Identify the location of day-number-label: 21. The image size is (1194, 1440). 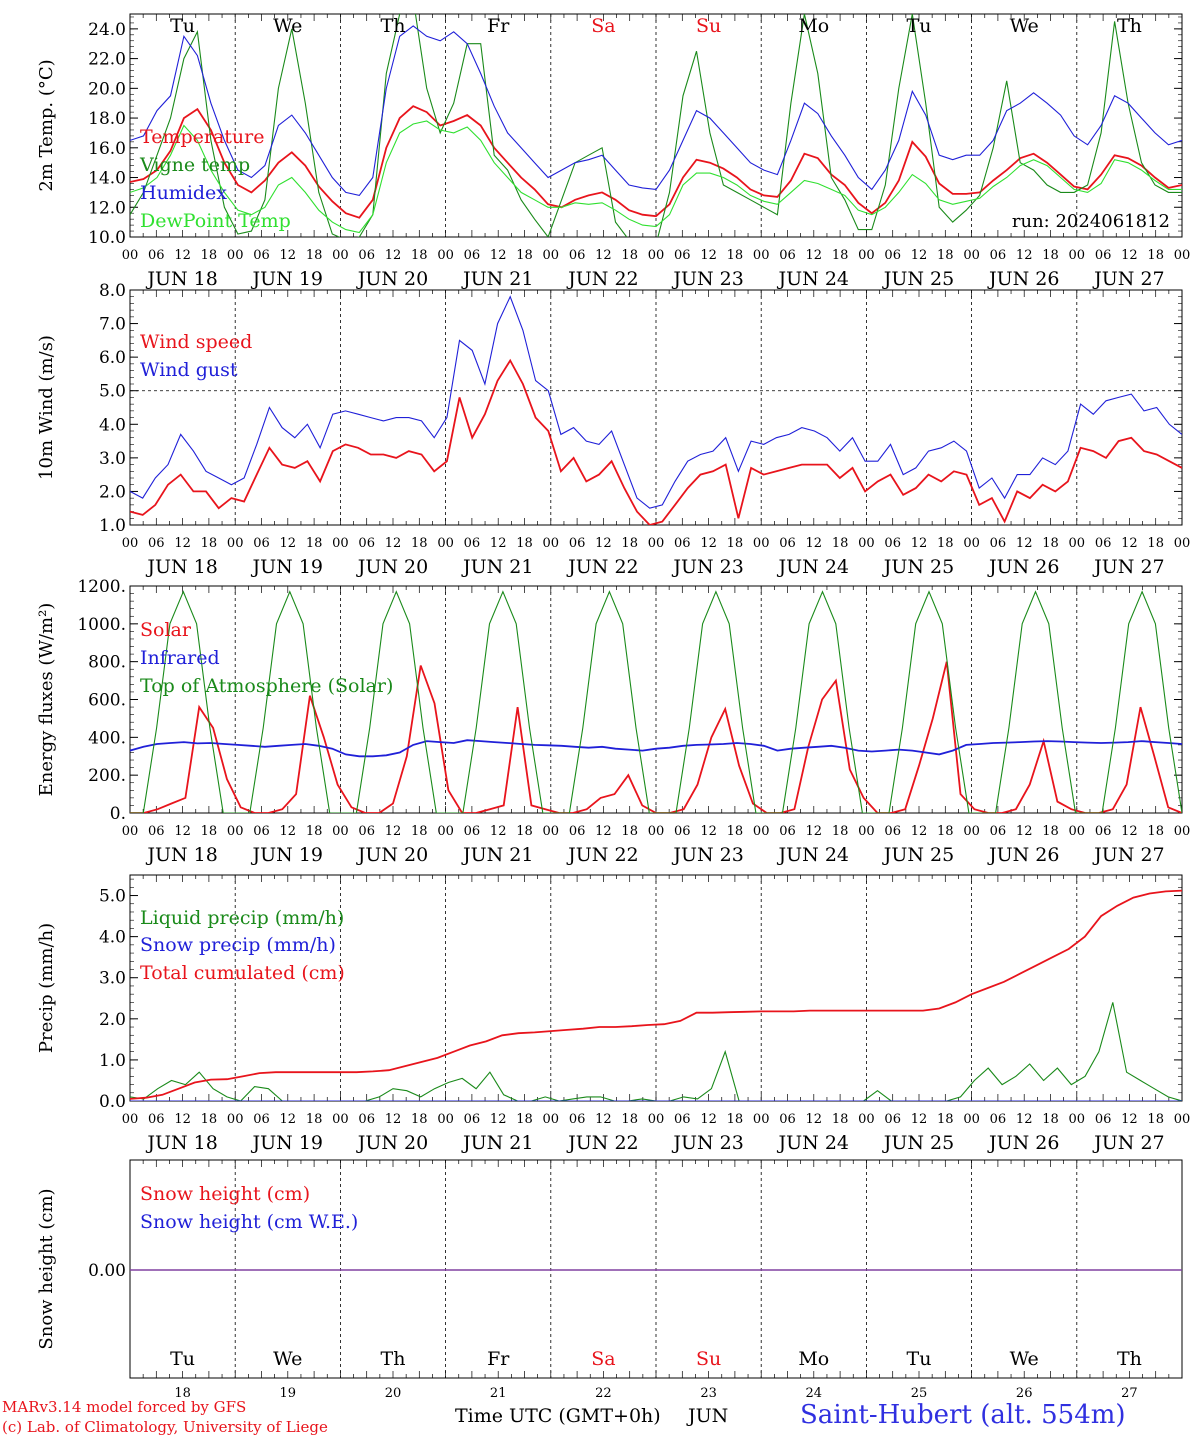
(498, 1393).